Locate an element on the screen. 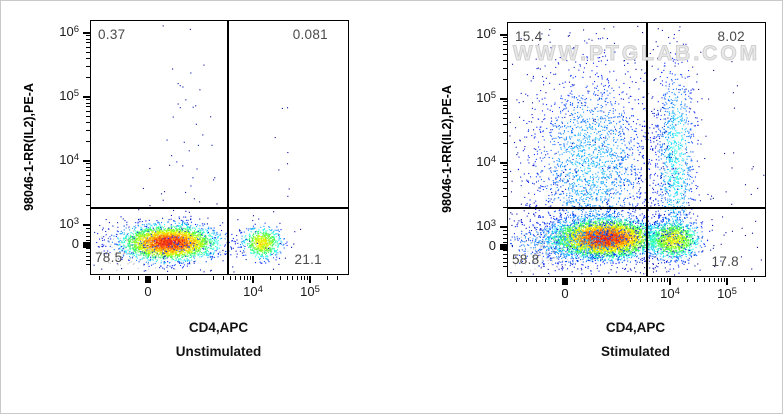 This screenshot has width=783, height=414. x-tick-label: 0 is located at coordinates (148, 291).